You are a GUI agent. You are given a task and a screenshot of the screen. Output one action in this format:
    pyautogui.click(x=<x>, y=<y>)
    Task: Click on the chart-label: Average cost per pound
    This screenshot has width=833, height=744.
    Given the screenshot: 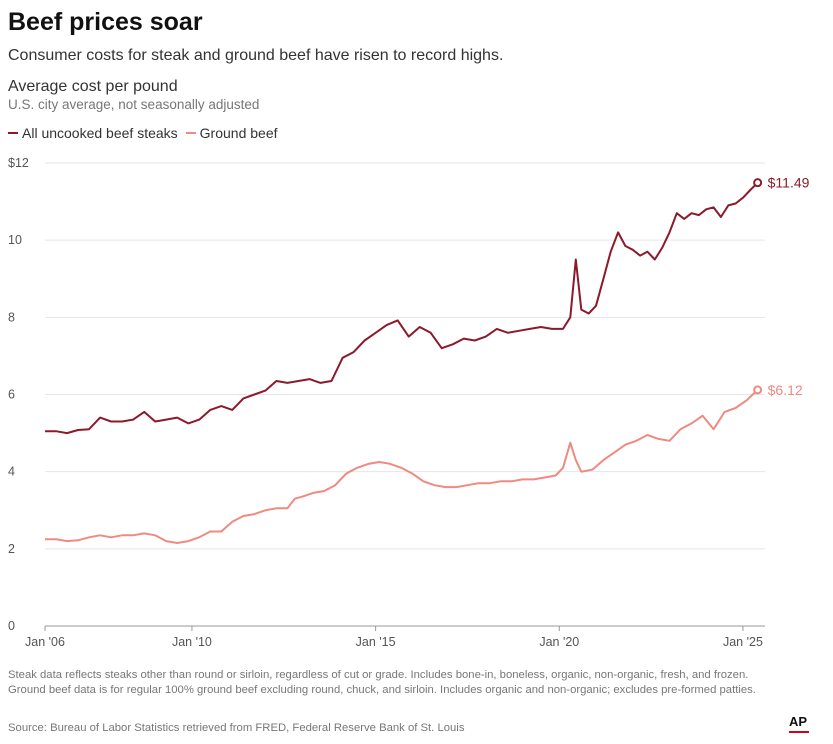 What is the action you would take?
    pyautogui.click(x=93, y=86)
    